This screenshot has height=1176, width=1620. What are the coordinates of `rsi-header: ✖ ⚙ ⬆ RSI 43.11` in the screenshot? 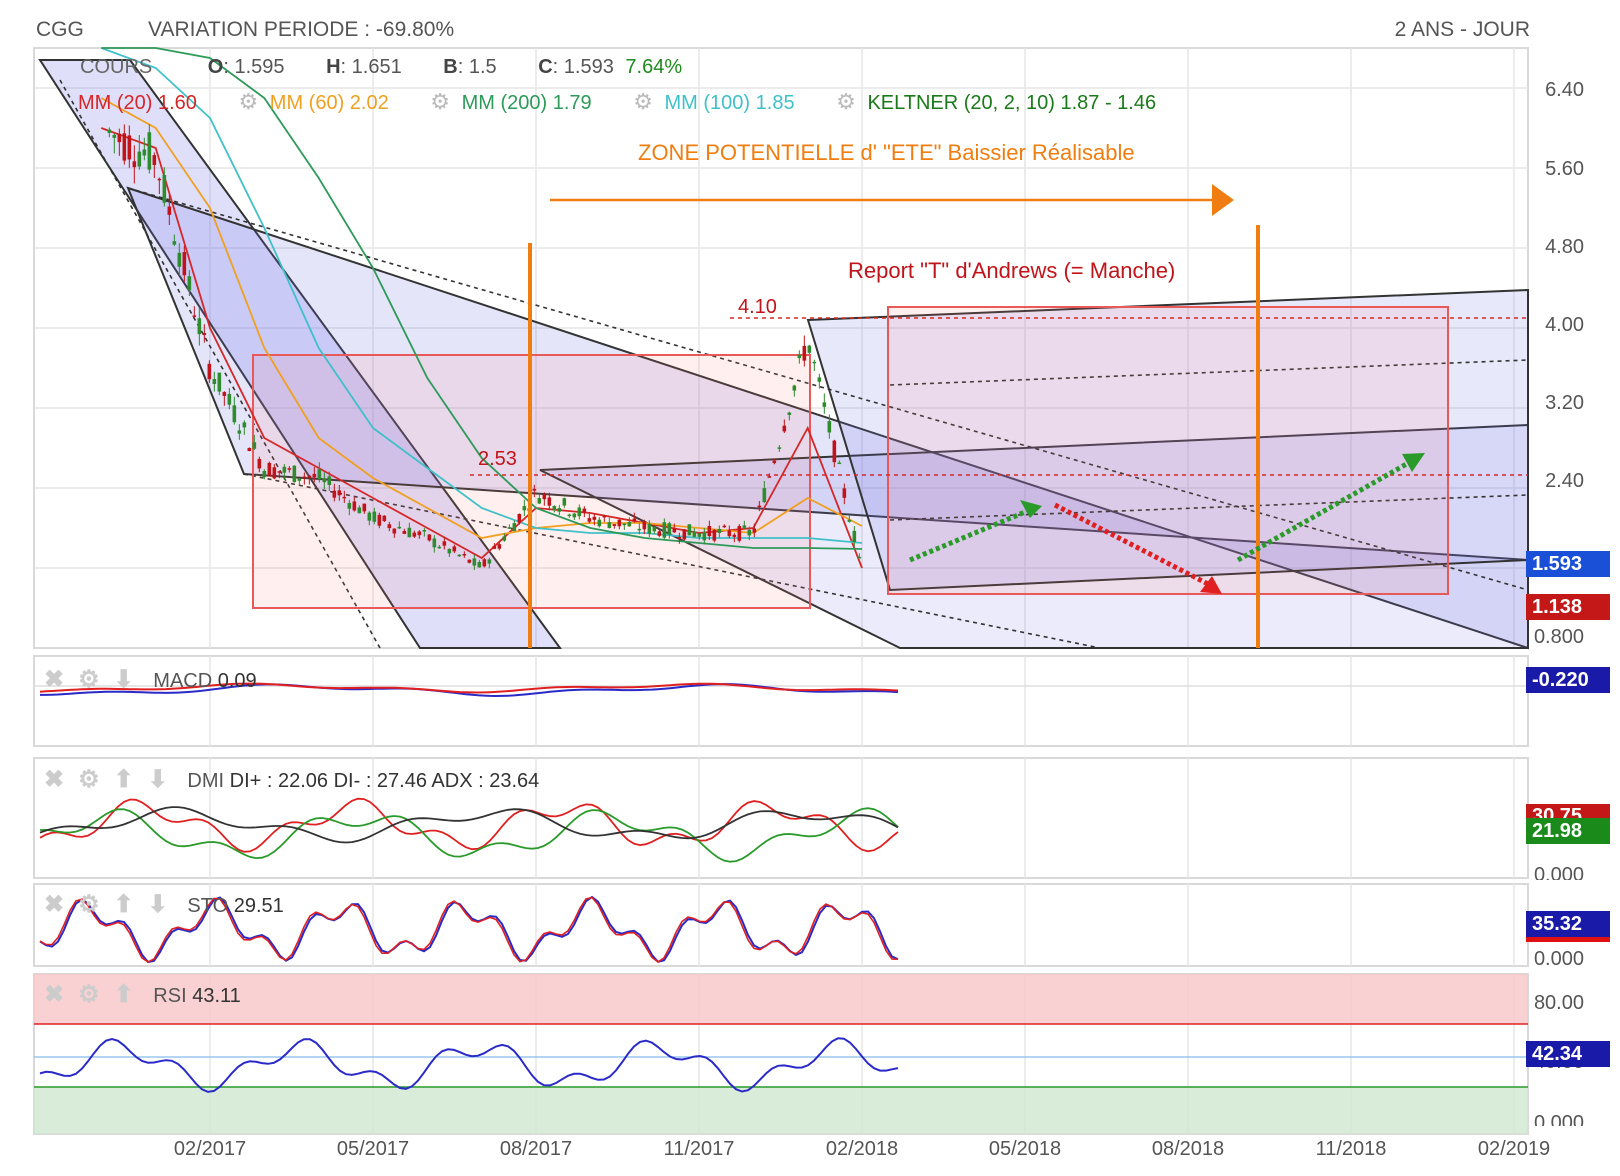 It's located at (142, 994).